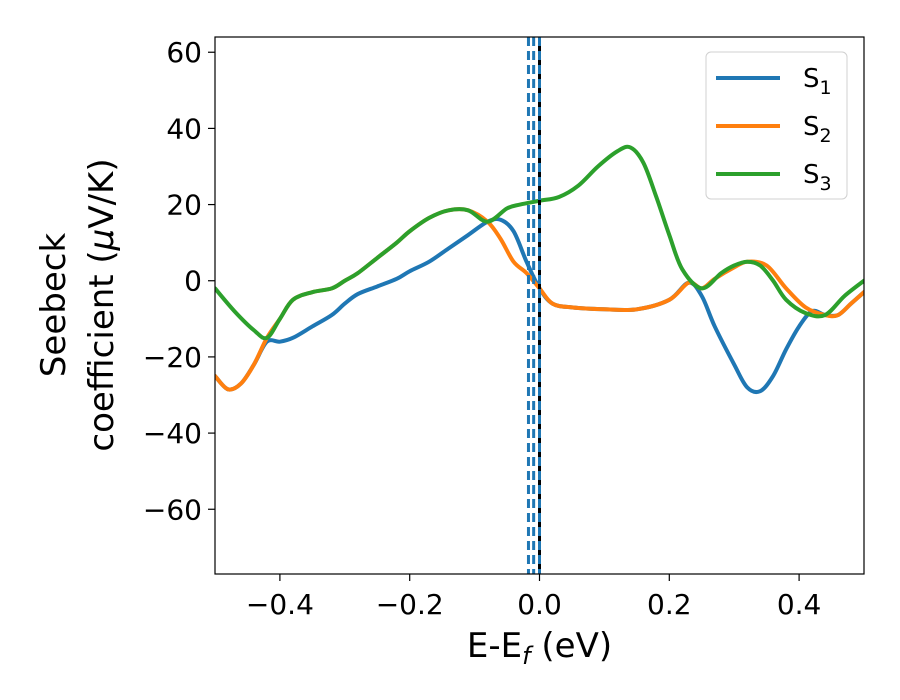 This screenshot has height=700, width=900. Describe the element at coordinates (817, 177) in the screenshot. I see `legend-label-s3: S3` at that location.